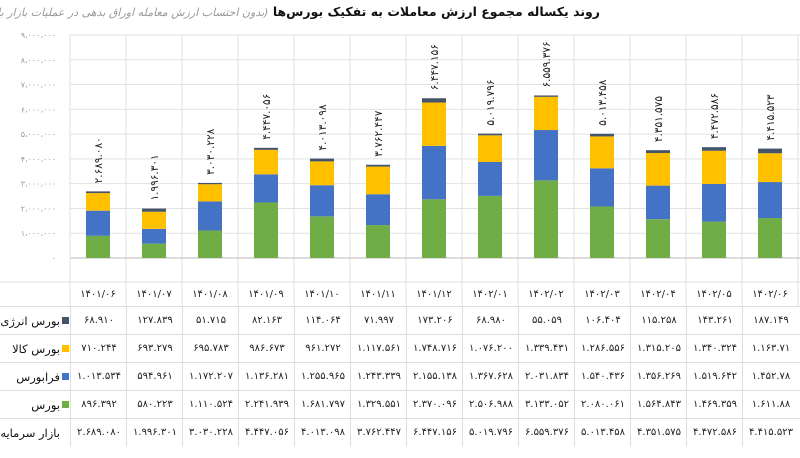  What do you see at coordinates (546, 294) in the screenshot?
I see `x-category-label: ۱۴۰۲/۰۲` at bounding box center [546, 294].